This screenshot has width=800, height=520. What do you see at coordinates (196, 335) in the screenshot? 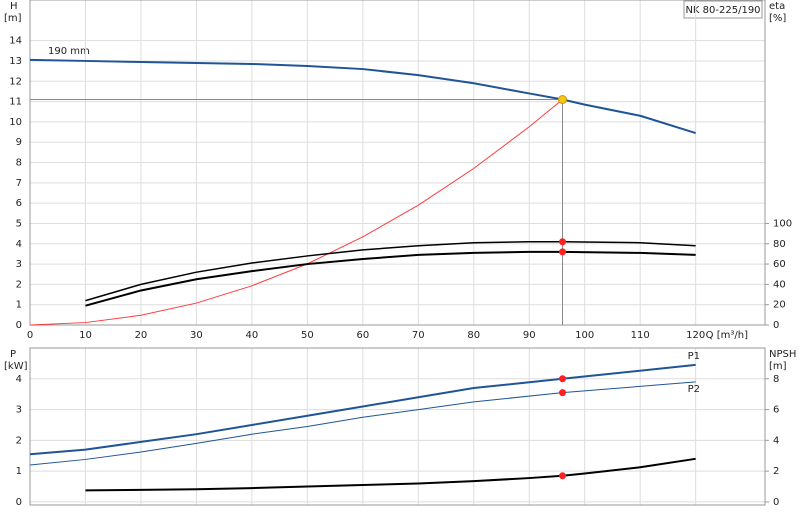
I see `x-tick-label: 30` at bounding box center [196, 335].